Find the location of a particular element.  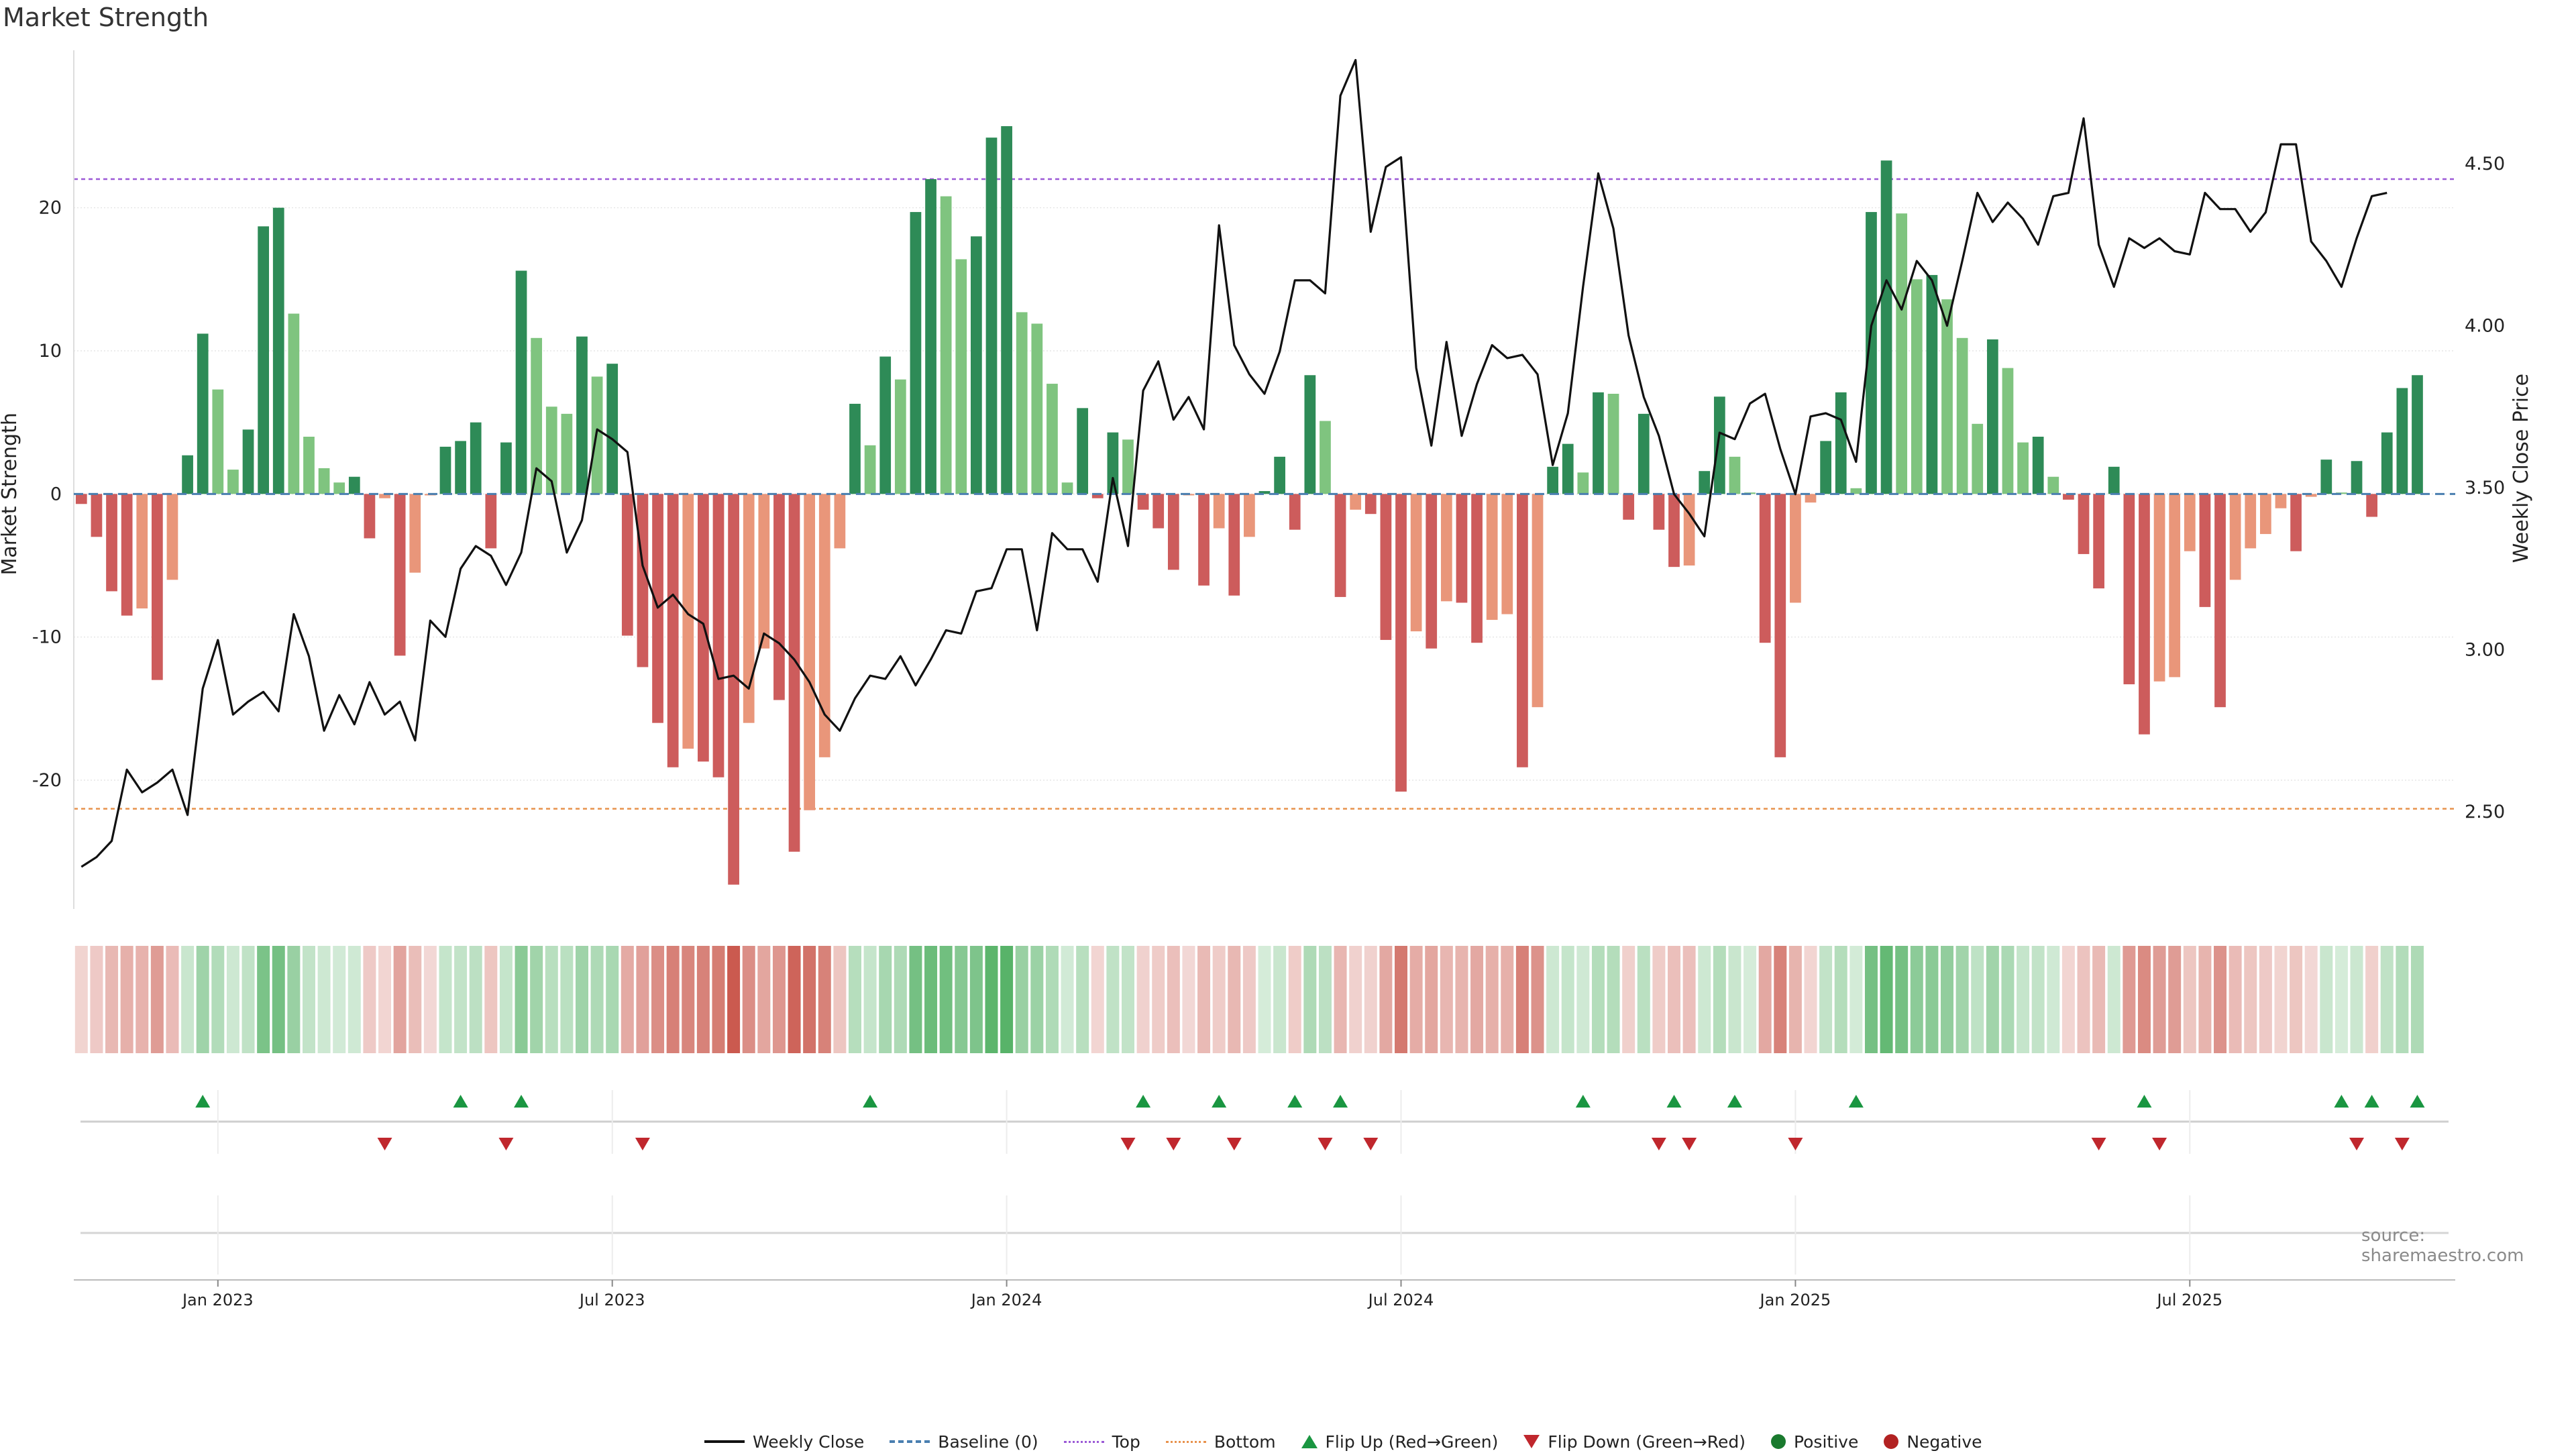

x-tick-label: Jan 2023 is located at coordinates (217, 1300).